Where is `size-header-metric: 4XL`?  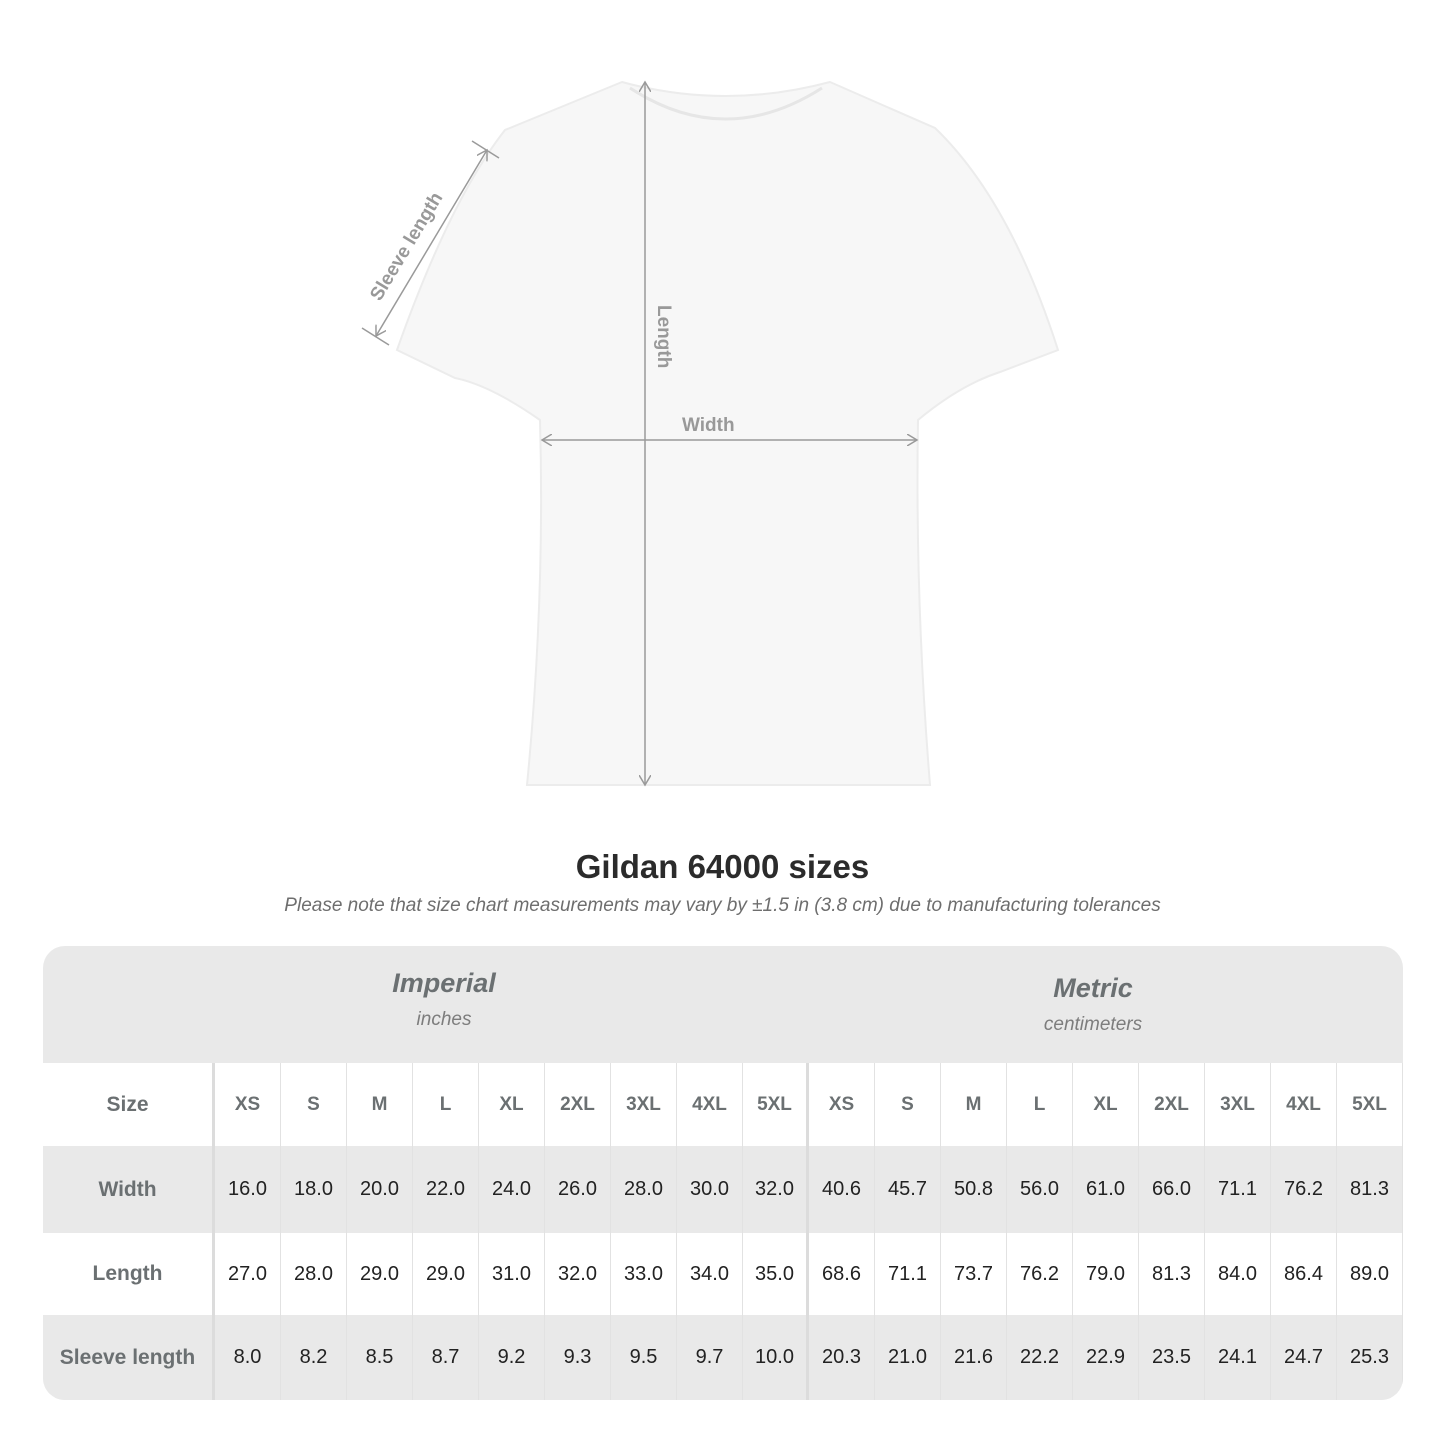 size-header-metric: 4XL is located at coordinates (1304, 1104).